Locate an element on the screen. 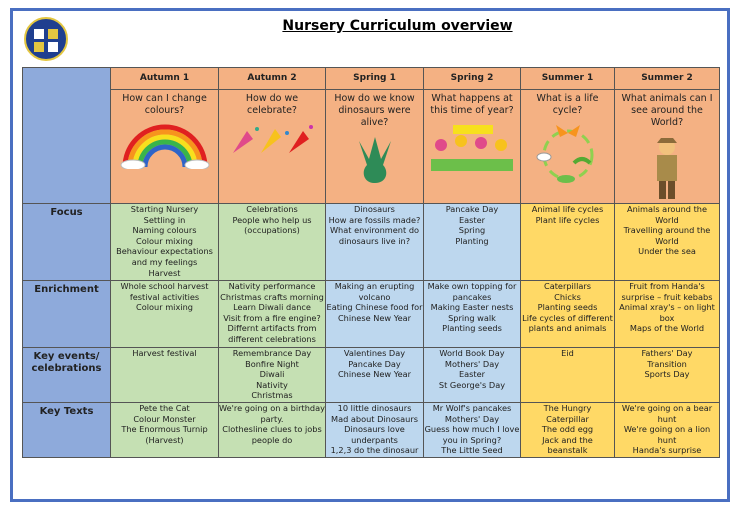 Image resolution: width=736 pixels, height=510 pixels. cell-line: We're going on a lion is located at coordinates (667, 429).